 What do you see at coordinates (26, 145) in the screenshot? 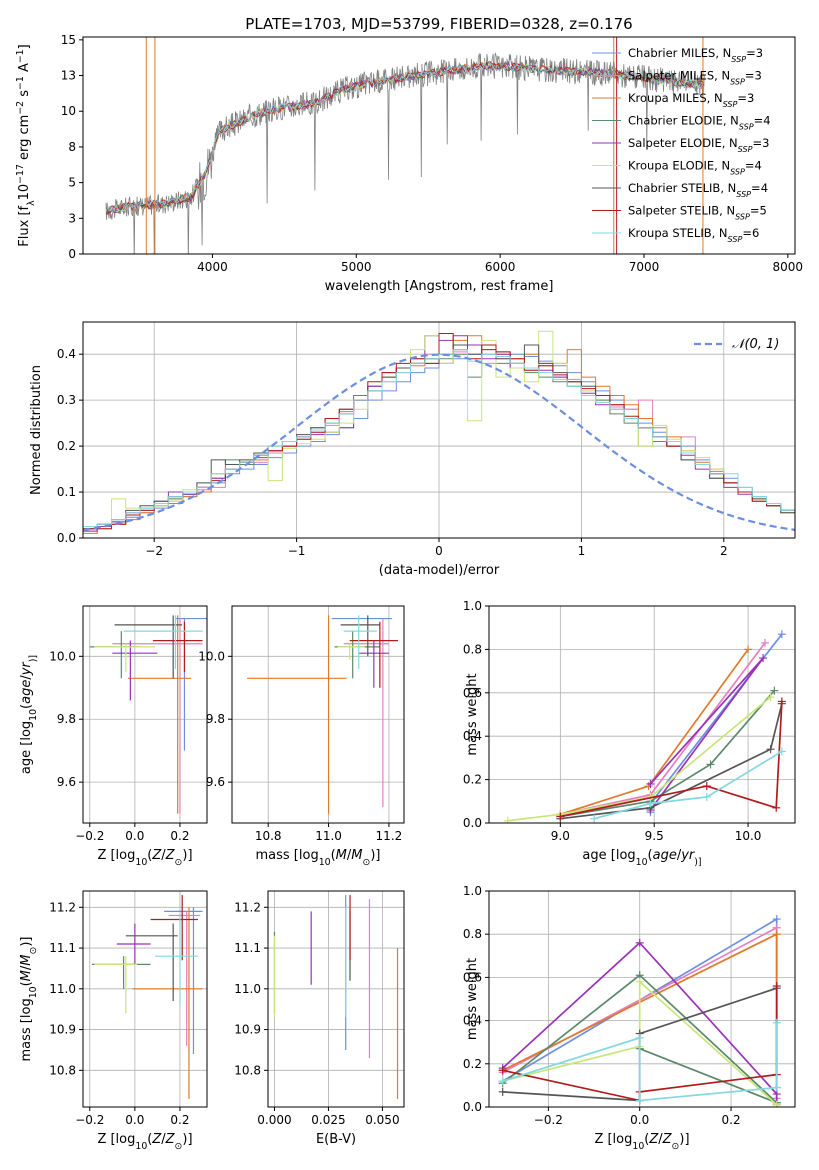
I see `y-axis-label: Flux [fλ10−17 erg cm−2 s−1 A−1]` at bounding box center [26, 145].